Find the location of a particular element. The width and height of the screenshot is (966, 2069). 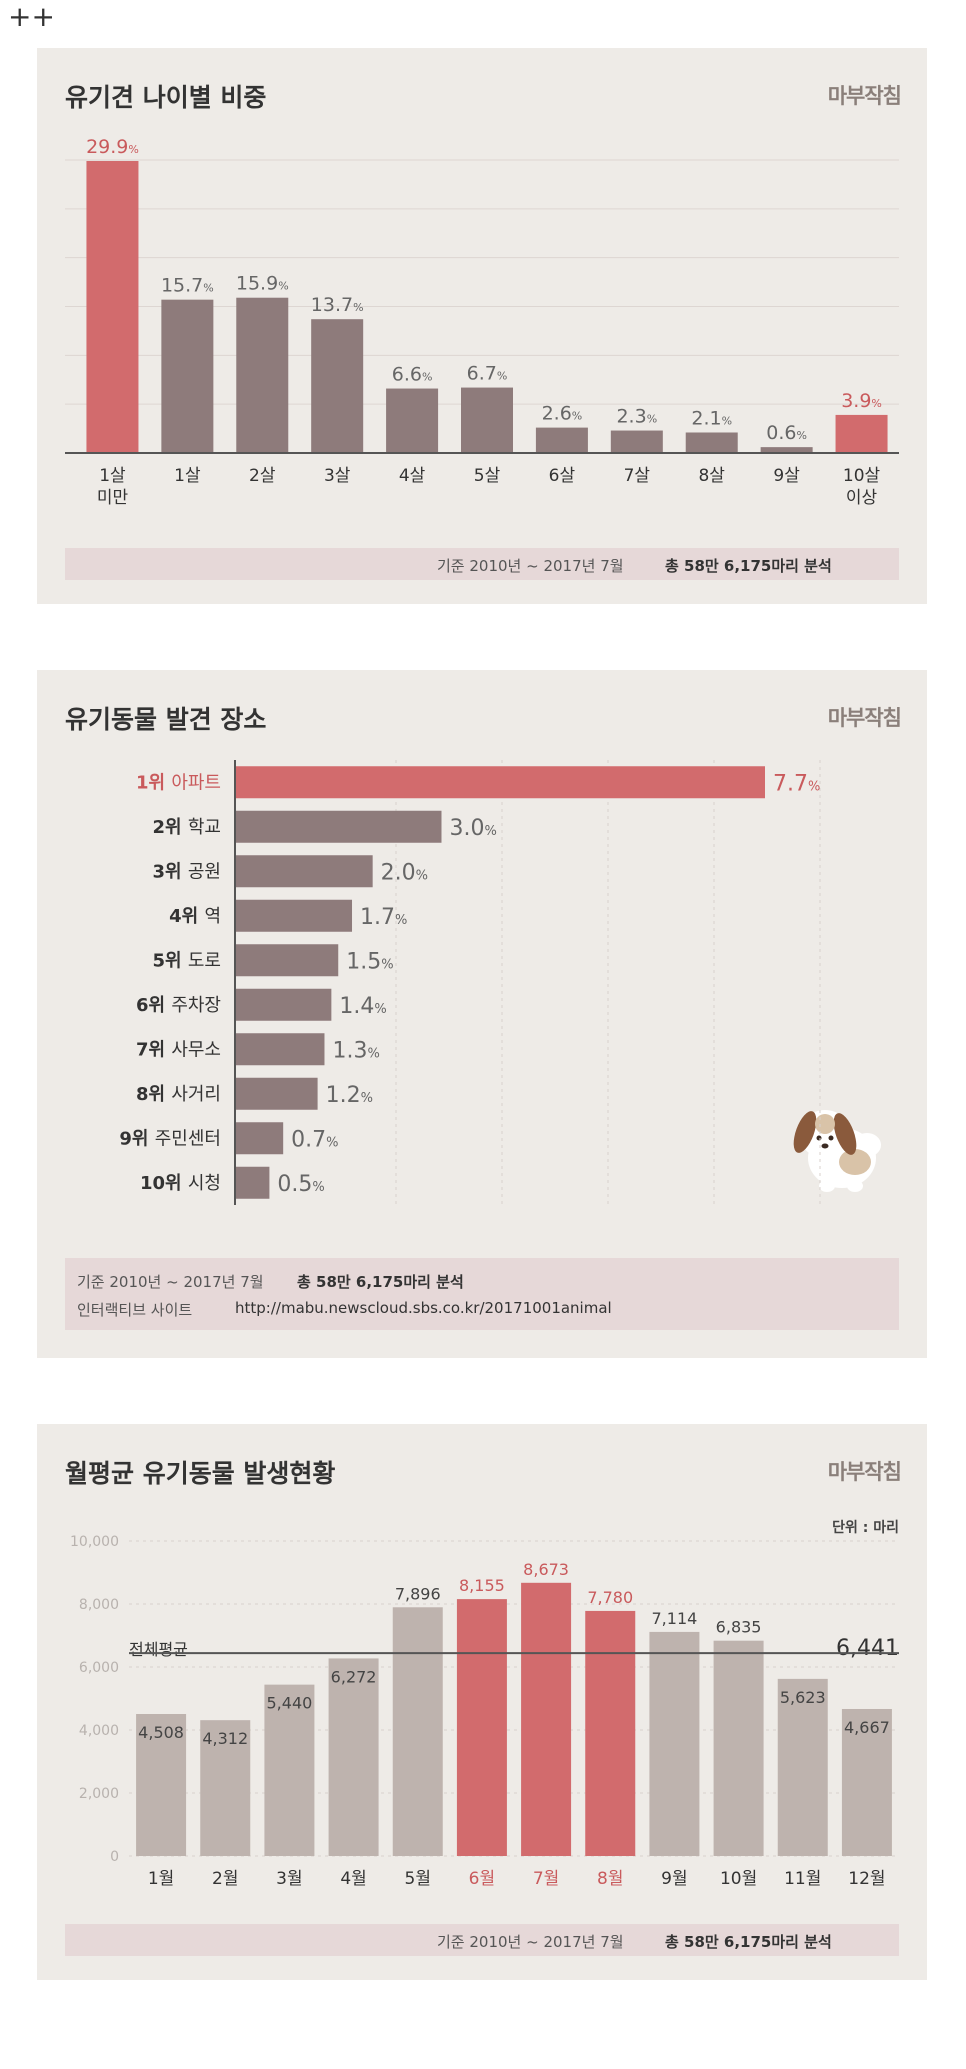

tick-label: 11월 is located at coordinates (802, 1879).